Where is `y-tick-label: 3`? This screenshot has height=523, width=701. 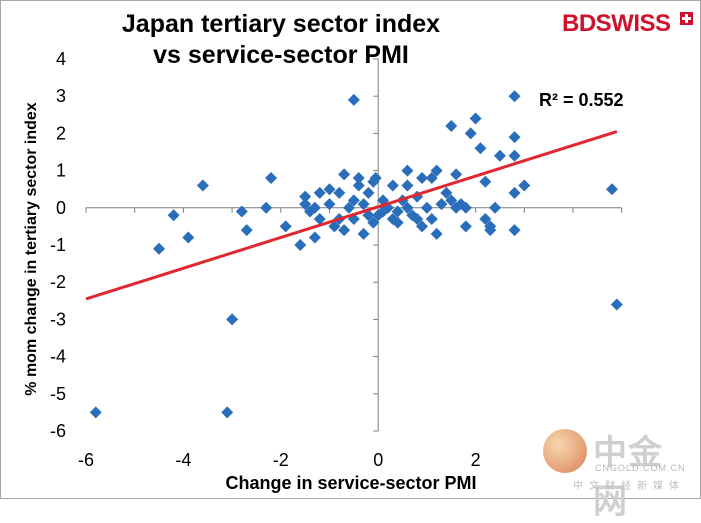 y-tick-label: 3 is located at coordinates (61, 96).